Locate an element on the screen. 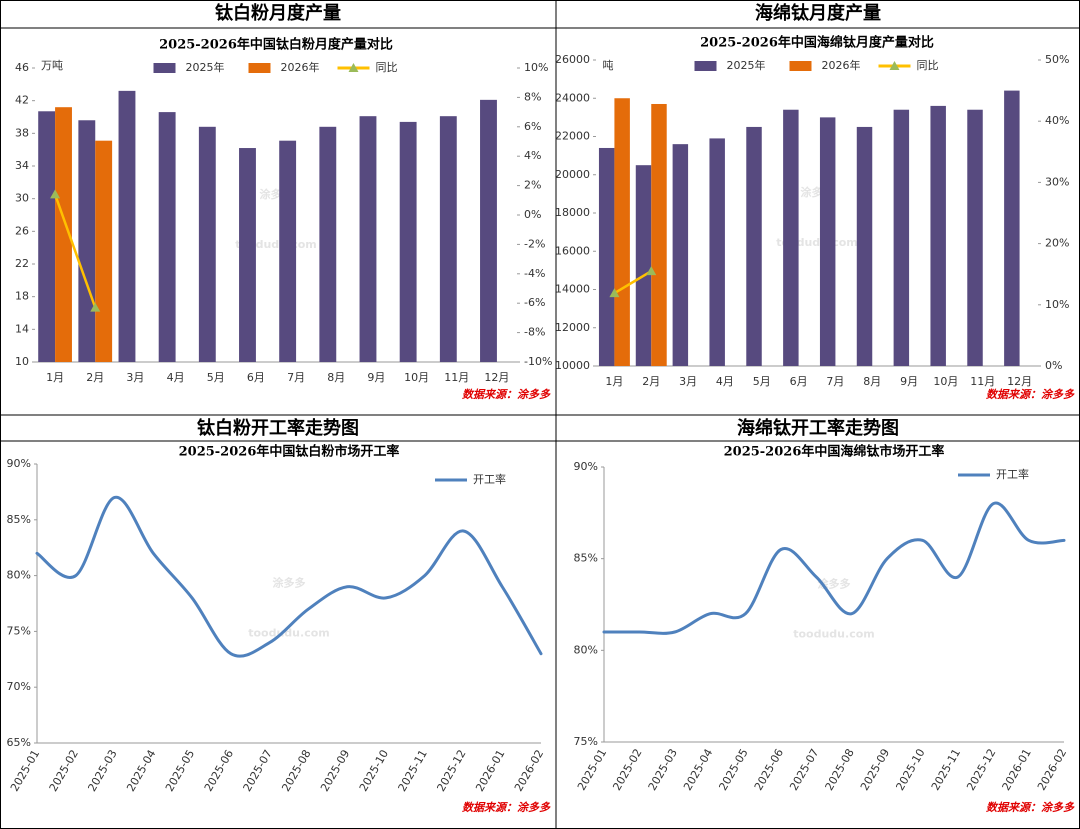 The width and height of the screenshot is (1080, 829). legend-label: 开工率 is located at coordinates (1012, 474).